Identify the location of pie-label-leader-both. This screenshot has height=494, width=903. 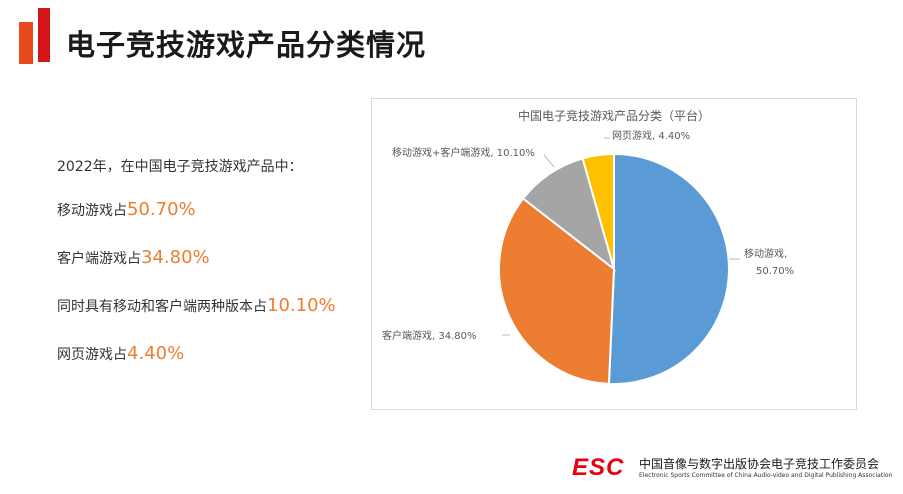
(549, 161).